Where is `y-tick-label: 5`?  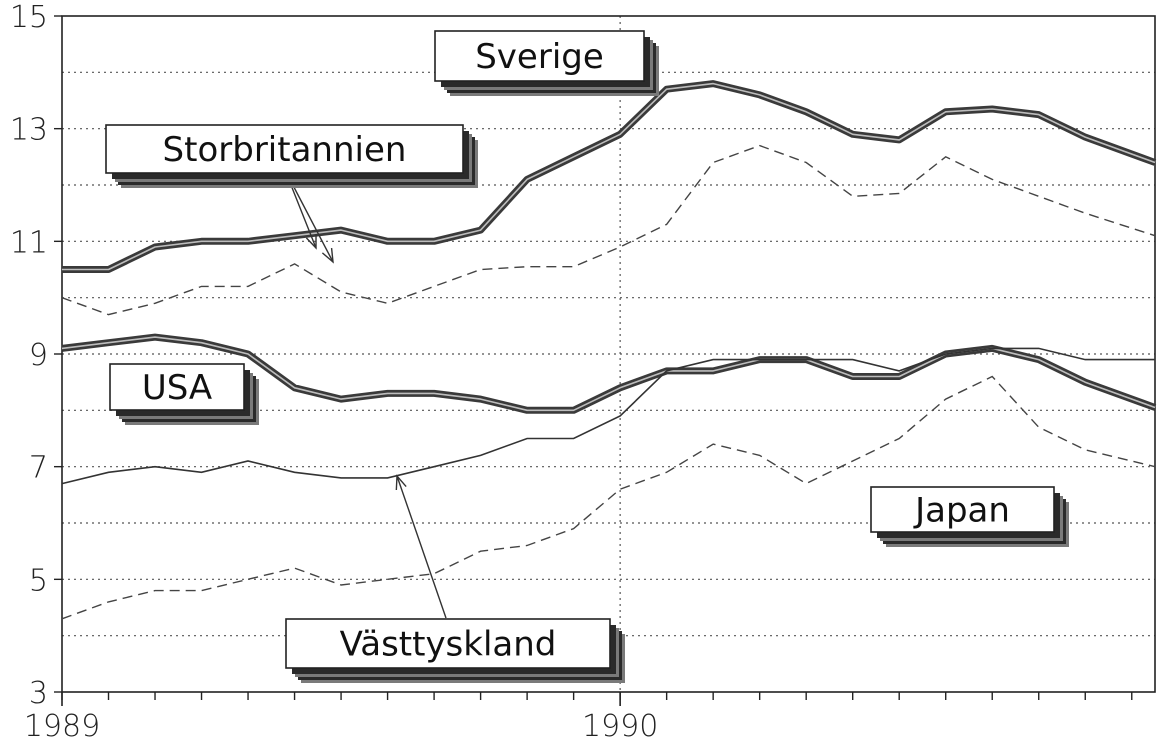 y-tick-label: 5 is located at coordinates (38, 580).